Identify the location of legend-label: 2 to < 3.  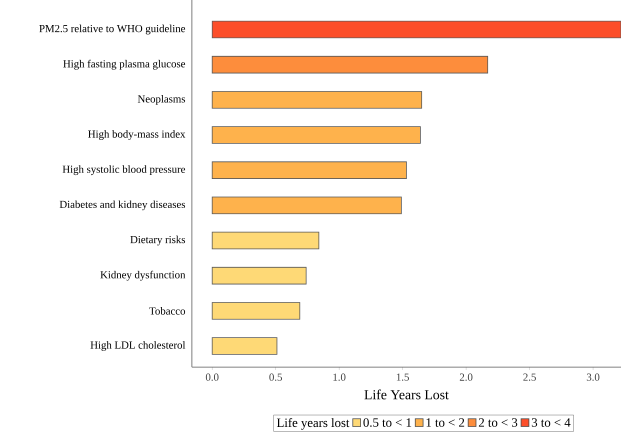
(498, 422).